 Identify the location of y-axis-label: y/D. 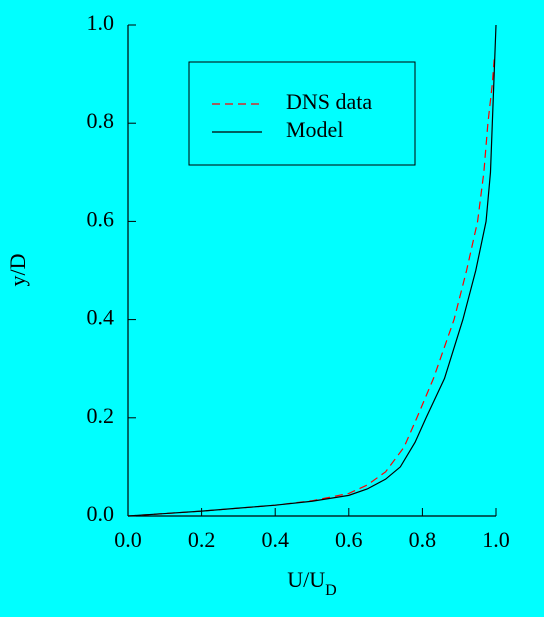
(17, 270).